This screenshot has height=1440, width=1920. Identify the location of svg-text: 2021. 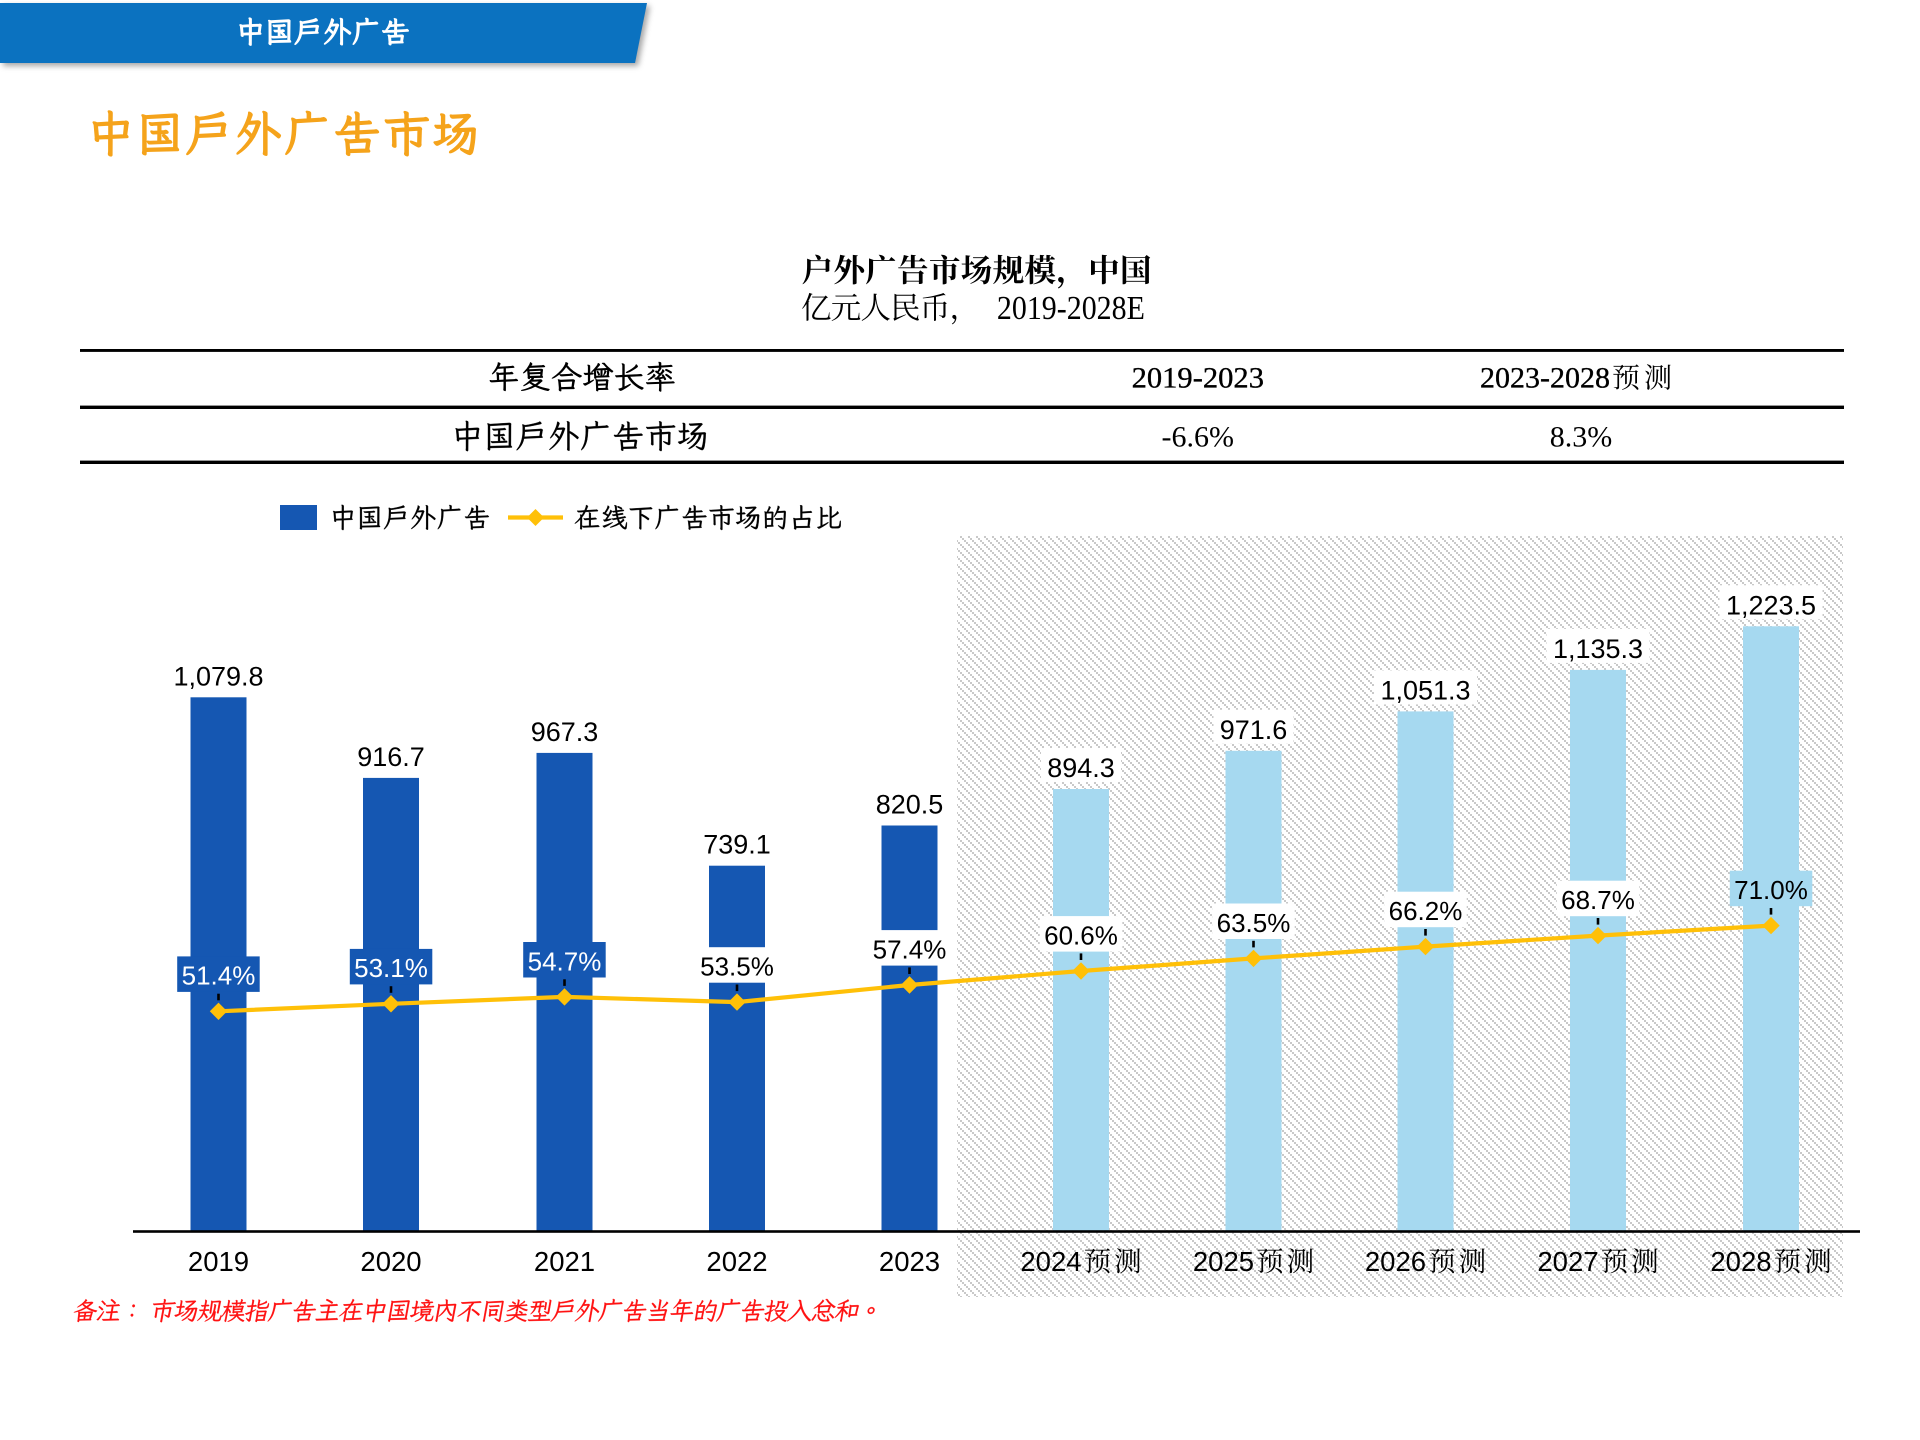
(564, 1261).